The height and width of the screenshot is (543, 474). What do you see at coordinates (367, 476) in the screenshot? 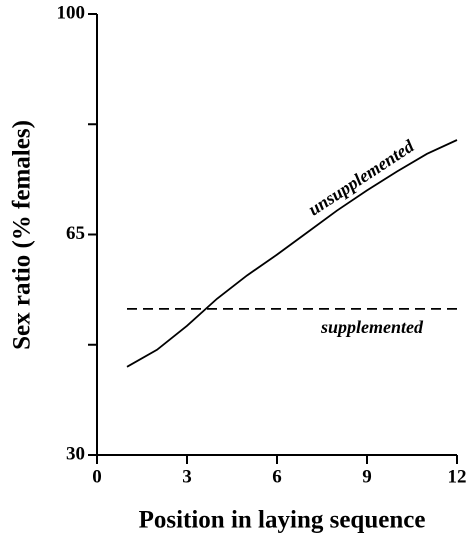
I see `x-tick-label: 9` at bounding box center [367, 476].